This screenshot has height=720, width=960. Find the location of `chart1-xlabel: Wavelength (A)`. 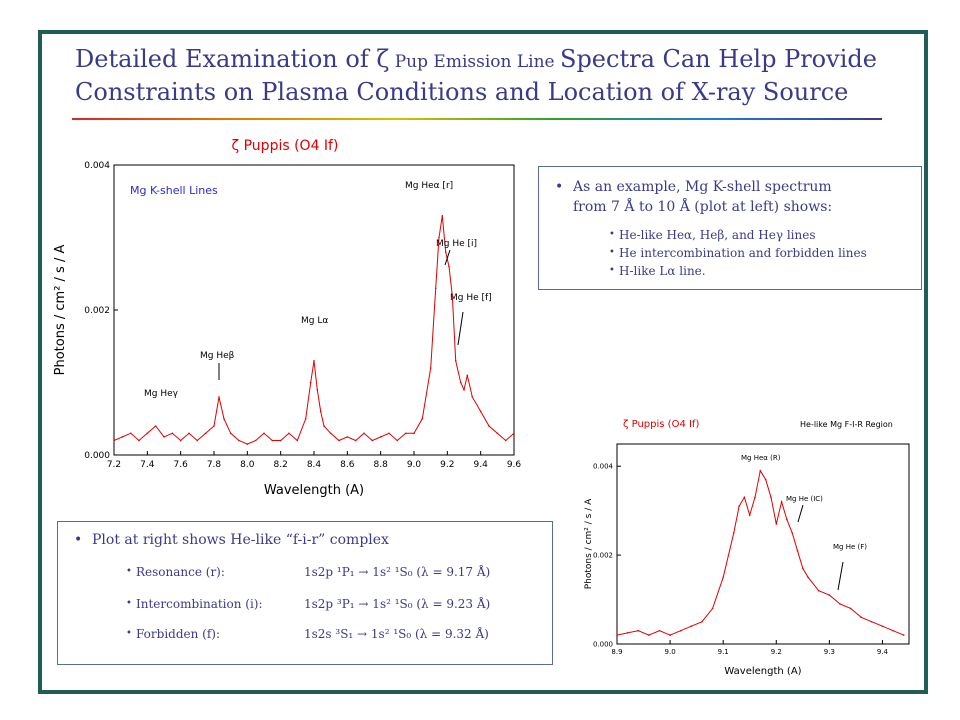

chart1-xlabel: Wavelength (A) is located at coordinates (314, 490).